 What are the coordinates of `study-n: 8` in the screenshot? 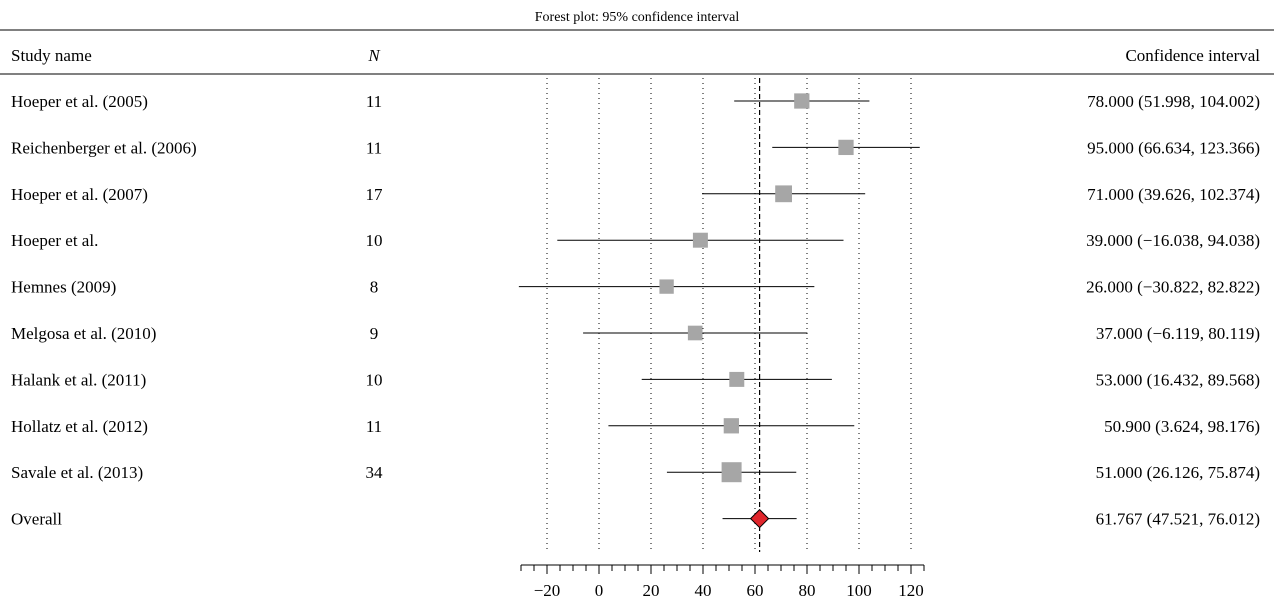 It's located at (374, 287).